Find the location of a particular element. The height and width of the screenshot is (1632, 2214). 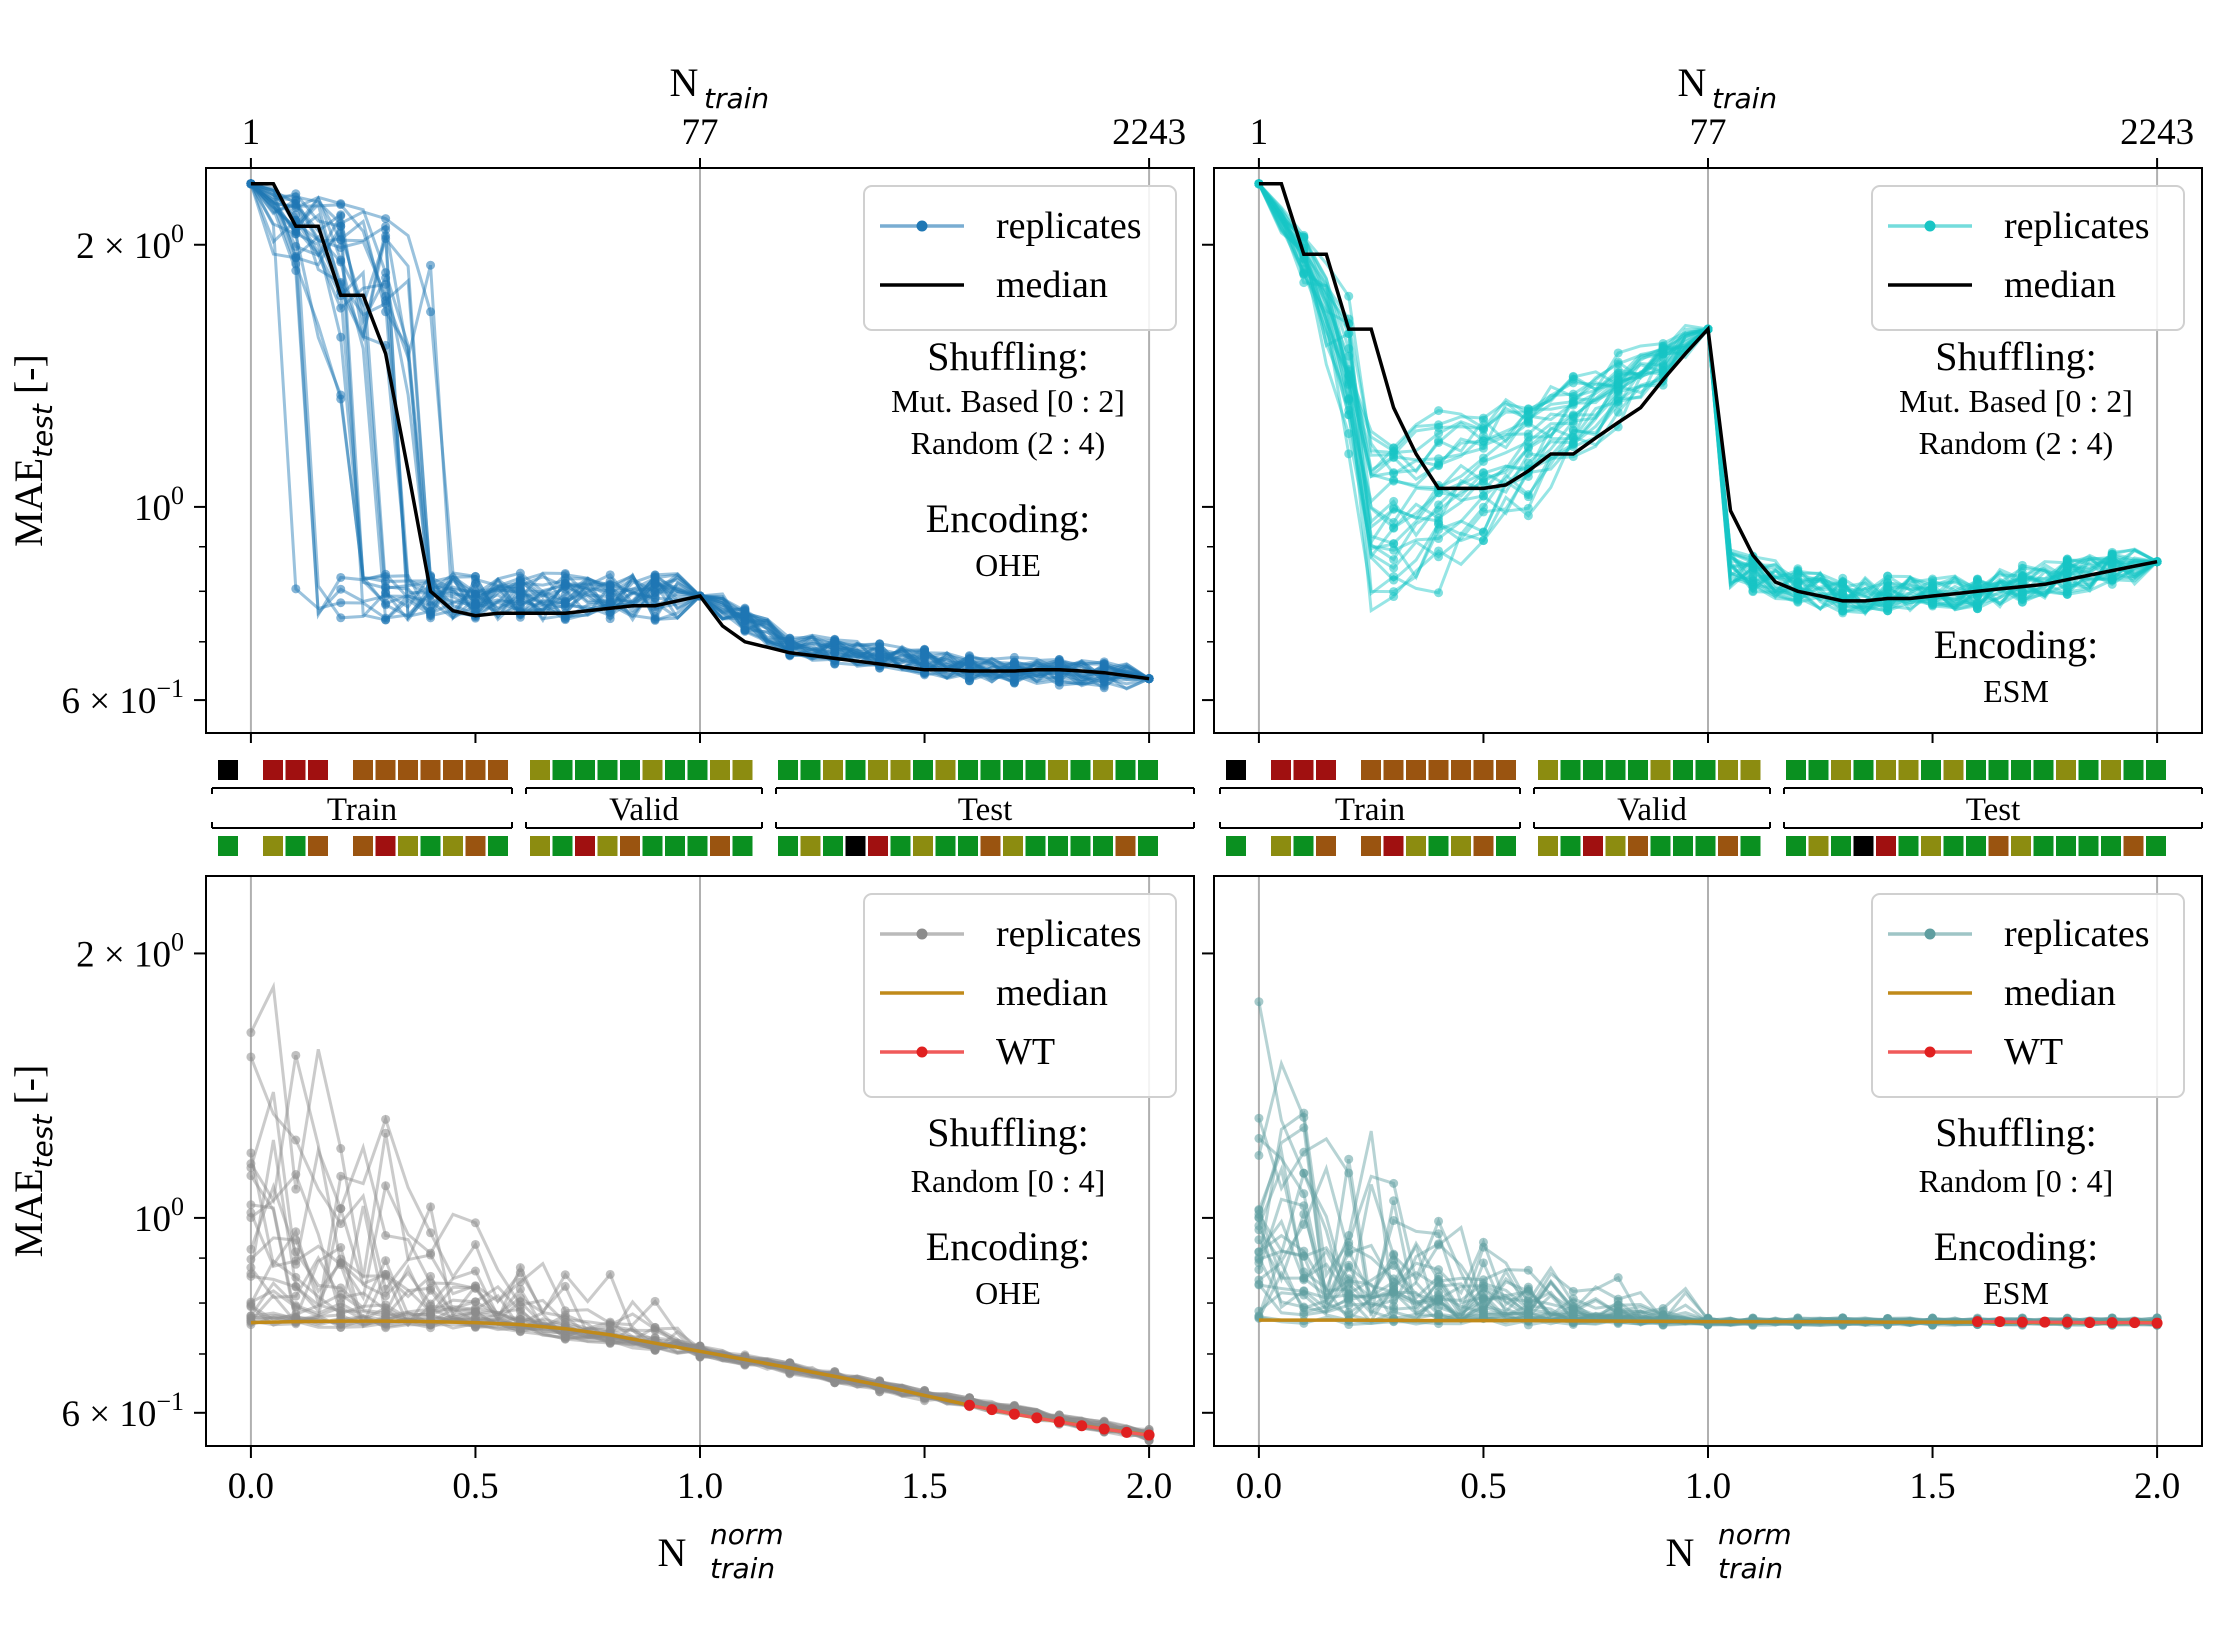

x-tick-label: 1.5 is located at coordinates (1932, 1486).